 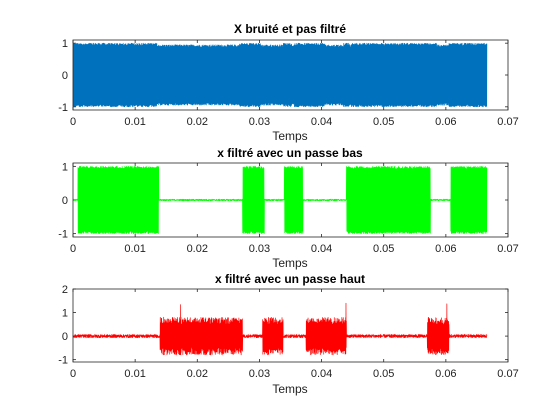 What do you see at coordinates (290, 29) in the screenshot?
I see `subplot-title: X bruité et pas filtré` at bounding box center [290, 29].